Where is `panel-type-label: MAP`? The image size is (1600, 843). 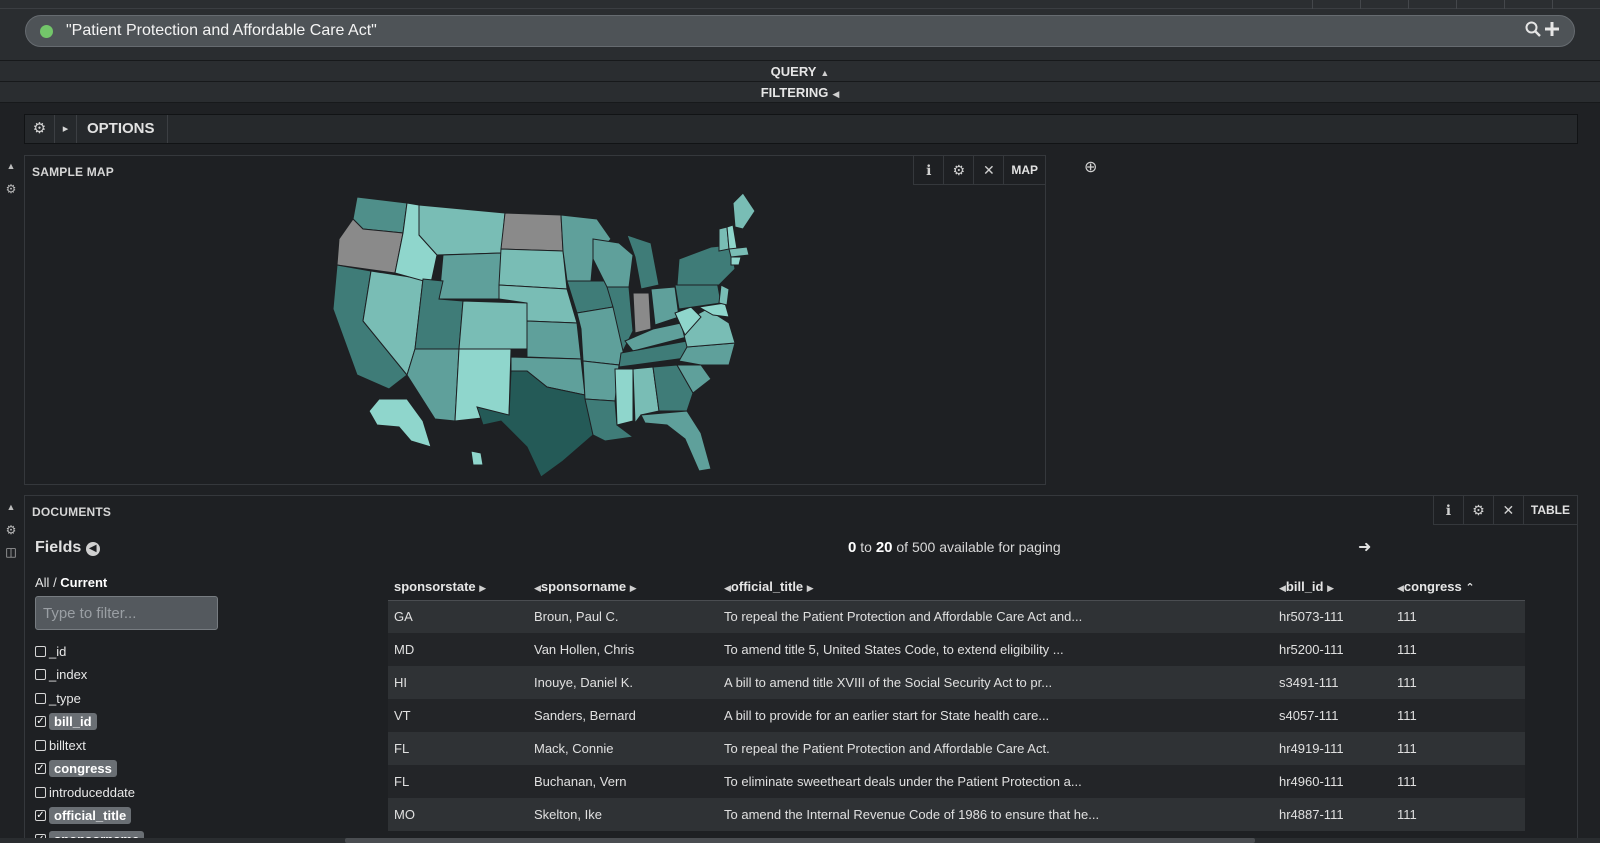 panel-type-label: MAP is located at coordinates (1024, 170).